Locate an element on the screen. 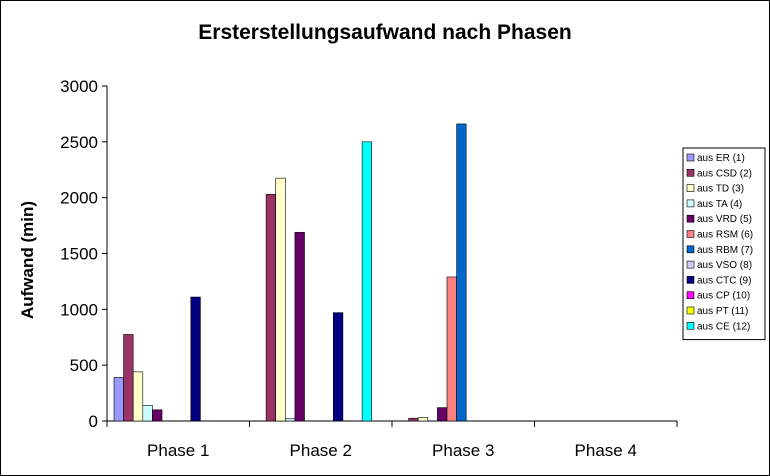  y-tick-label: 0 is located at coordinates (93, 421).